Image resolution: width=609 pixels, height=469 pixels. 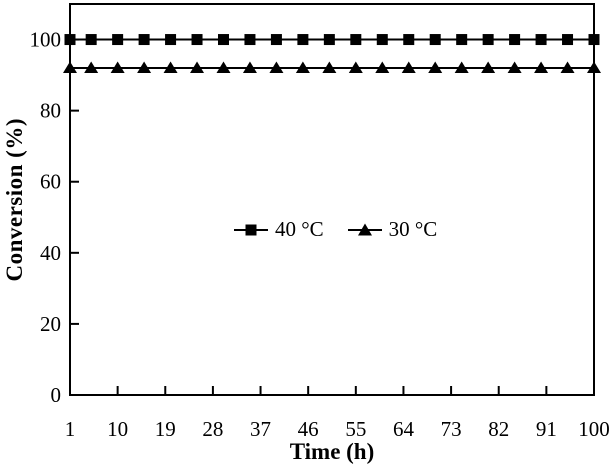 What do you see at coordinates (404, 429) in the screenshot?
I see `x-tick-label: 64` at bounding box center [404, 429].